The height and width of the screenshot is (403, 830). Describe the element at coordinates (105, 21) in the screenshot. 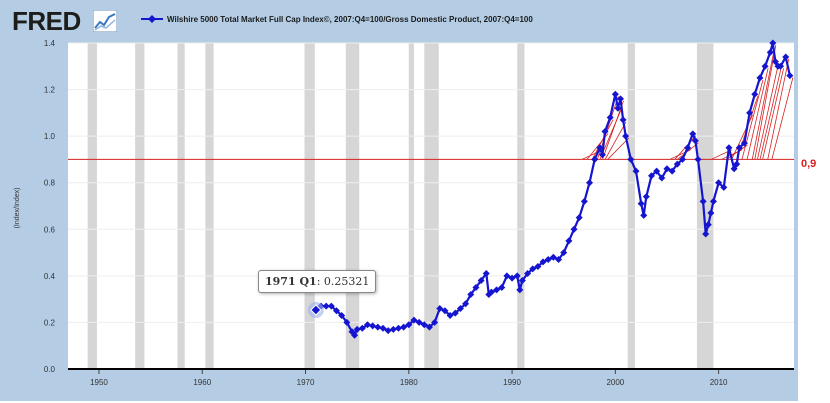

I see `fred-logo-chart-icon` at that location.